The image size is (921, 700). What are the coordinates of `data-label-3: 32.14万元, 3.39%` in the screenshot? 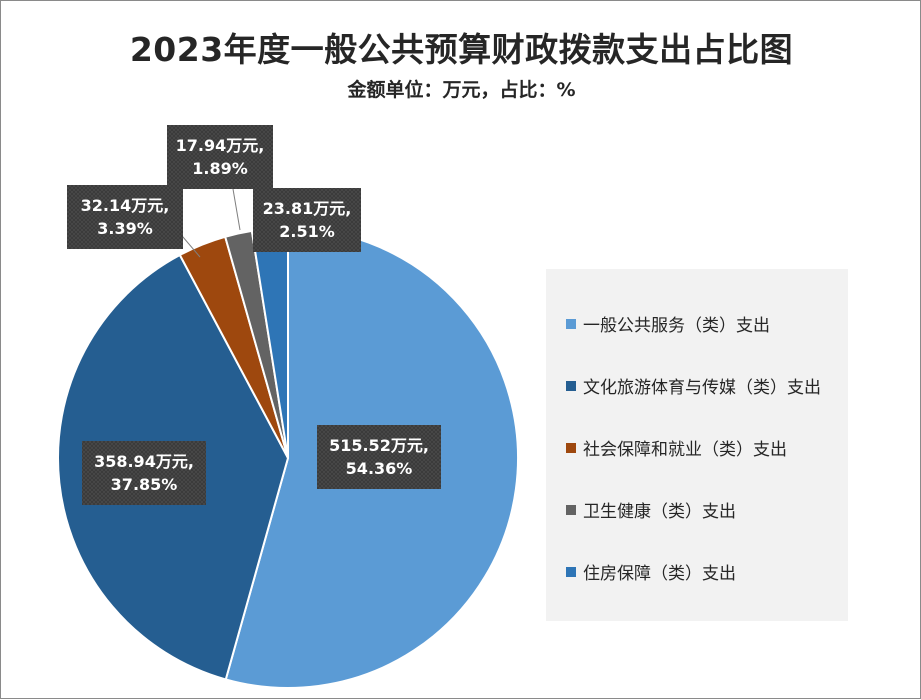 It's located at (125, 217).